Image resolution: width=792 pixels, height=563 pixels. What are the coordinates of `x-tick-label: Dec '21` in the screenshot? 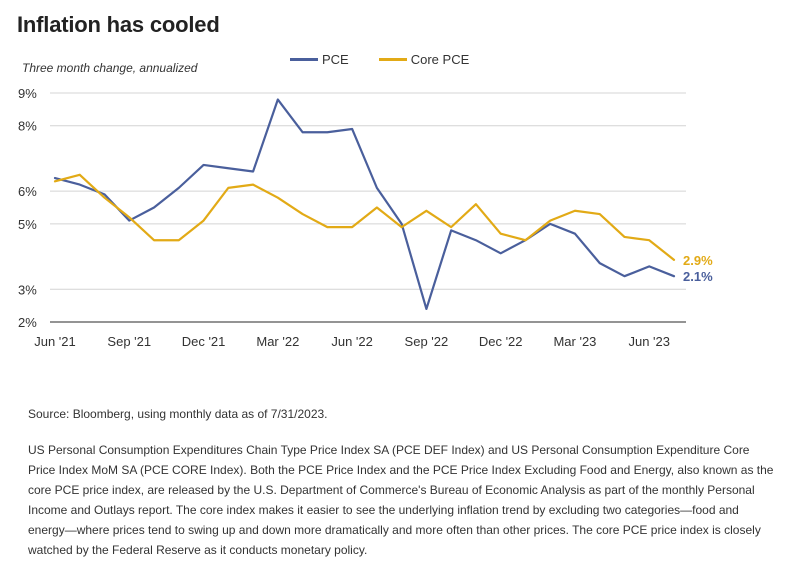 It's located at (204, 341).